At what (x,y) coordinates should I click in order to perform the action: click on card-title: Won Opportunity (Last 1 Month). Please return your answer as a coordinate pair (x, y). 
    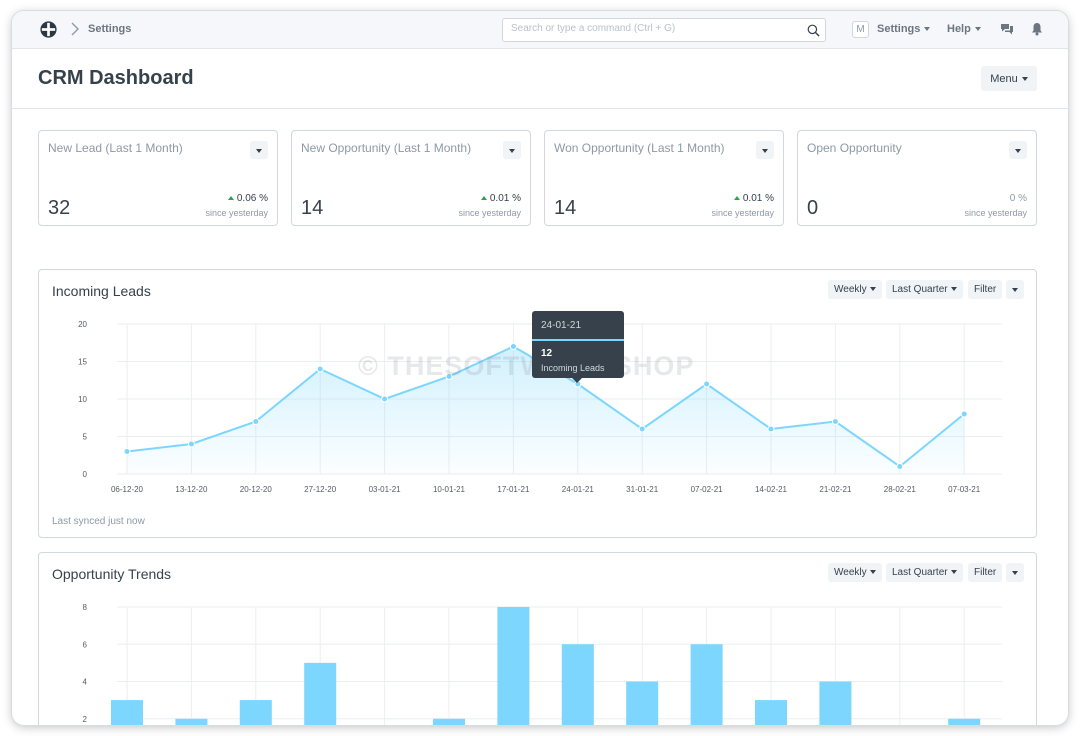
    Looking at the image, I should click on (639, 148).